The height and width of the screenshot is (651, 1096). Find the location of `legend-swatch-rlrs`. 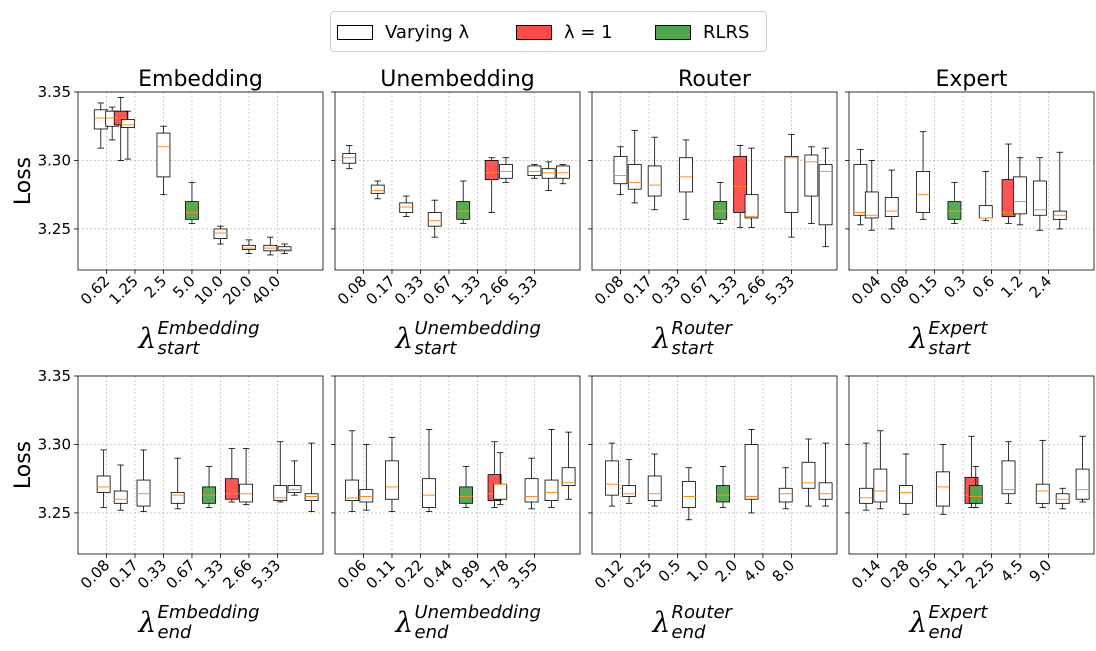

legend-swatch-rlrs is located at coordinates (673, 32).